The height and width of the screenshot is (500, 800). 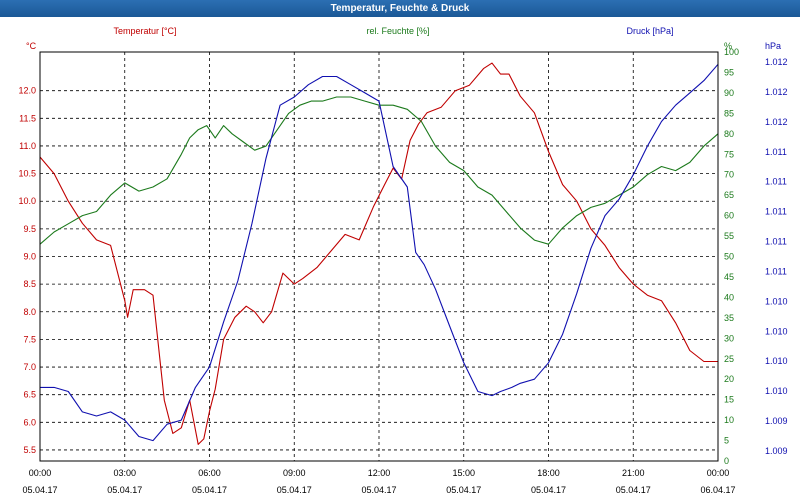 I want to click on temperature-tick-label: 8.5, so click(x=29, y=284).